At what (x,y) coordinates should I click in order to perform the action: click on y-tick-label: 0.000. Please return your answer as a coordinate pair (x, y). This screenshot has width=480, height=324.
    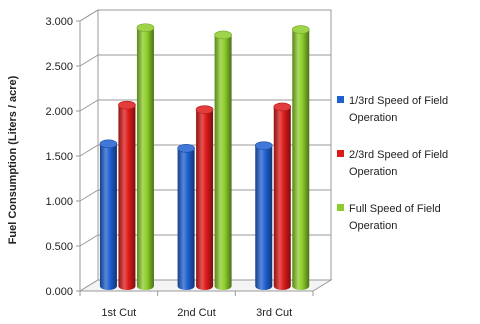
    Looking at the image, I should click on (59, 292).